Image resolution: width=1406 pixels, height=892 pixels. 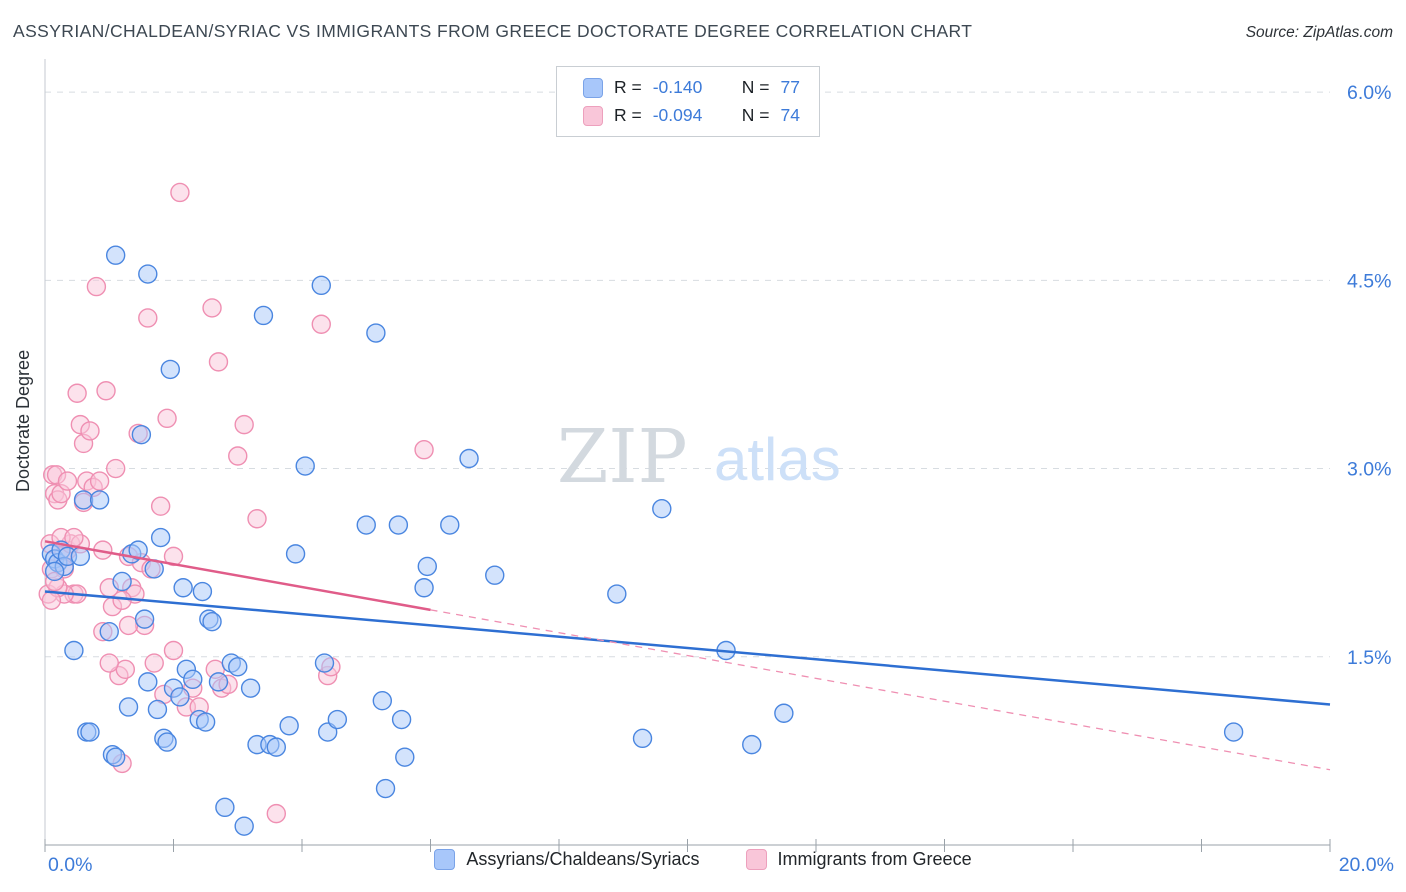 What do you see at coordinates (70, 865) in the screenshot?
I see `x-tick-label-min: 0.0%` at bounding box center [70, 865].